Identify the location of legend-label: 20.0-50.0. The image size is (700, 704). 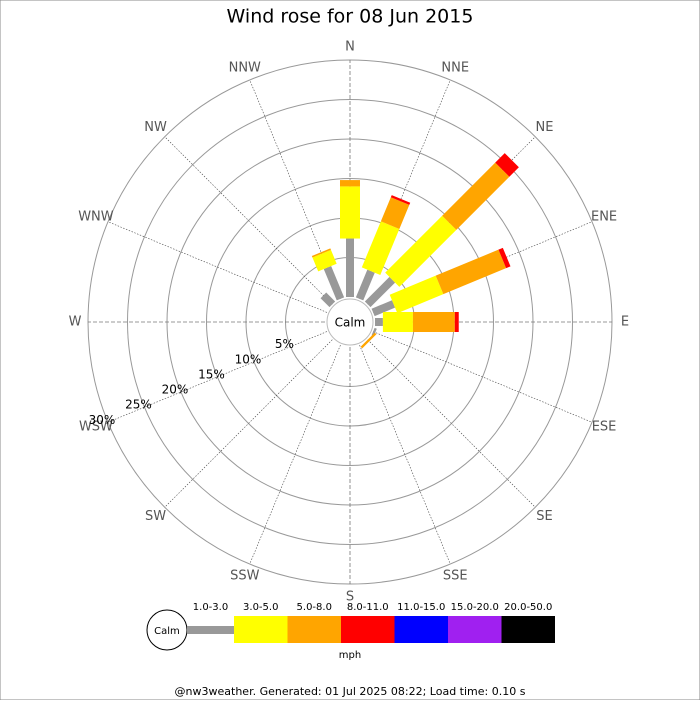
(528, 607).